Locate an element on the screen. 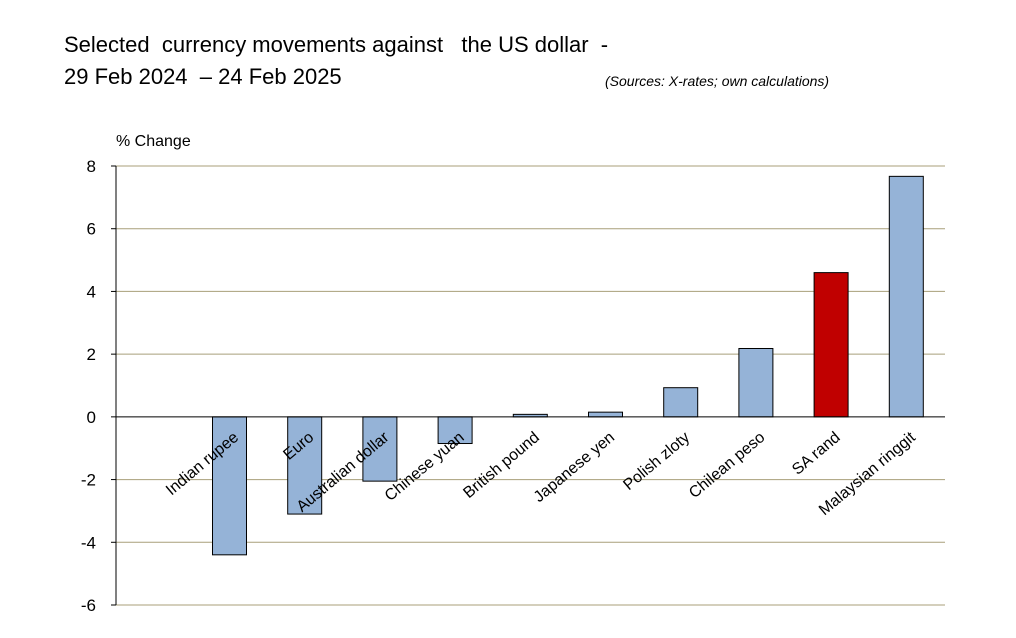 The width and height of the screenshot is (1016, 638). y-tick-label: 2 is located at coordinates (91, 354).